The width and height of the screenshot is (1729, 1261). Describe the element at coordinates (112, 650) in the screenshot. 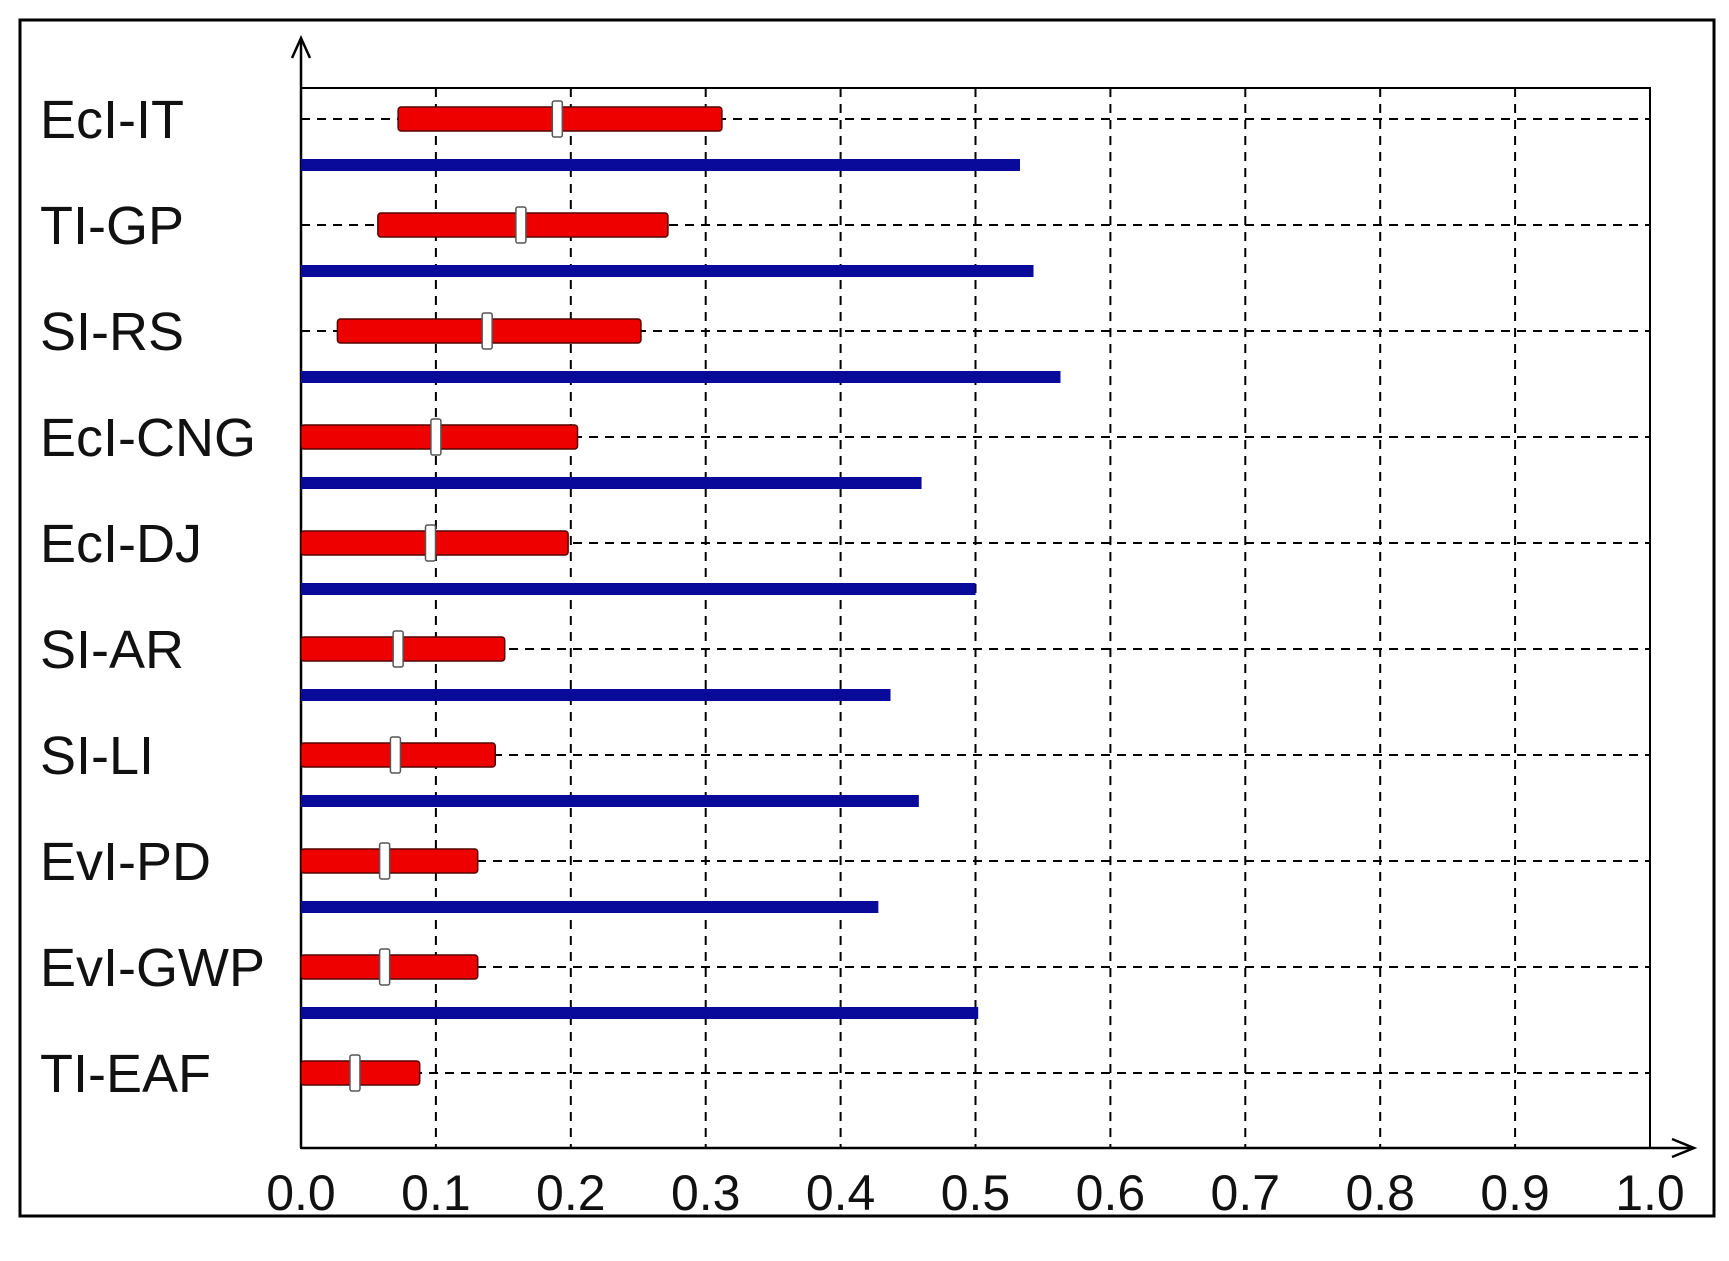

I see `category-label: SI-AR` at that location.